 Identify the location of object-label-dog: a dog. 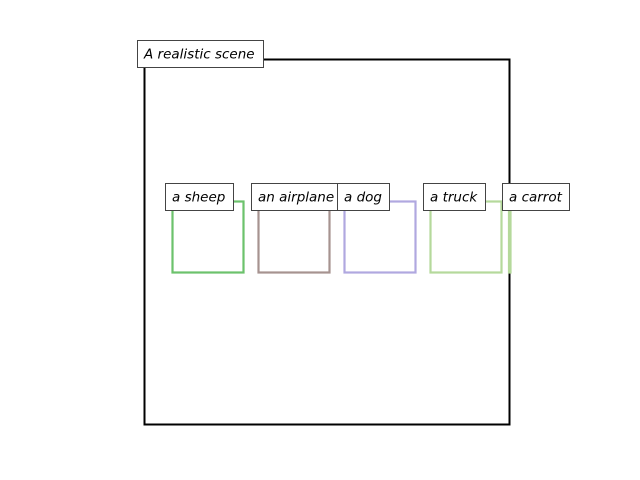
(363, 197).